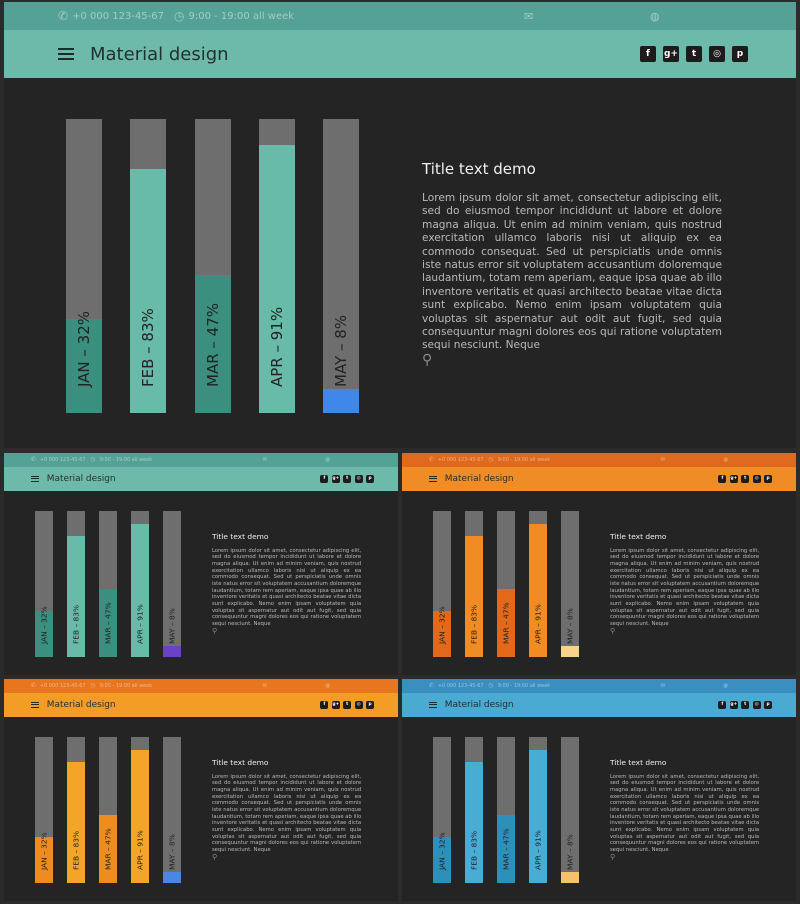  I want to click on app-title: Material design, so click(479, 478).